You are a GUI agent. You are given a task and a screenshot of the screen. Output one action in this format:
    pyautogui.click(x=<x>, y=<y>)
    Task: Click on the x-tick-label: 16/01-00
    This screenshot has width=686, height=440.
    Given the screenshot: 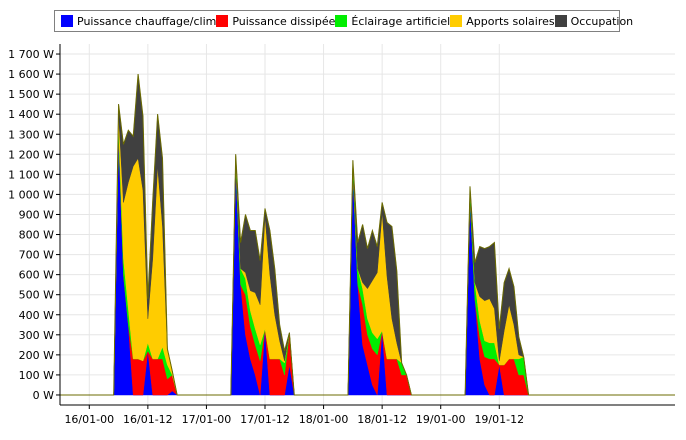 What is the action you would take?
    pyautogui.click(x=89, y=419)
    